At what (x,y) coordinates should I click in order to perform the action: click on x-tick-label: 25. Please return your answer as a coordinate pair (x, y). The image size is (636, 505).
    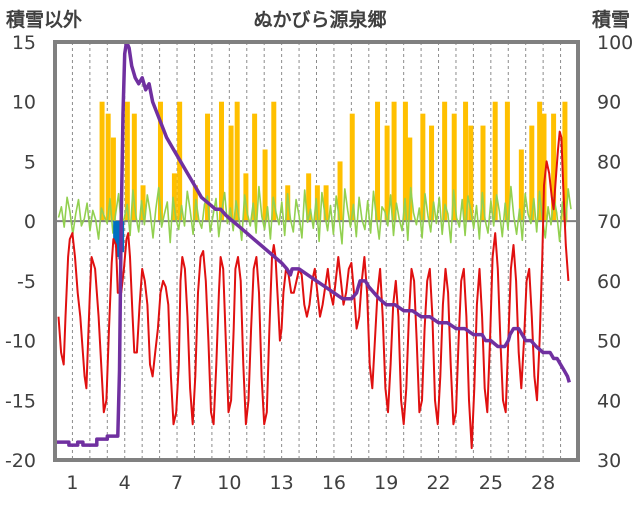
    Looking at the image, I should click on (491, 483).